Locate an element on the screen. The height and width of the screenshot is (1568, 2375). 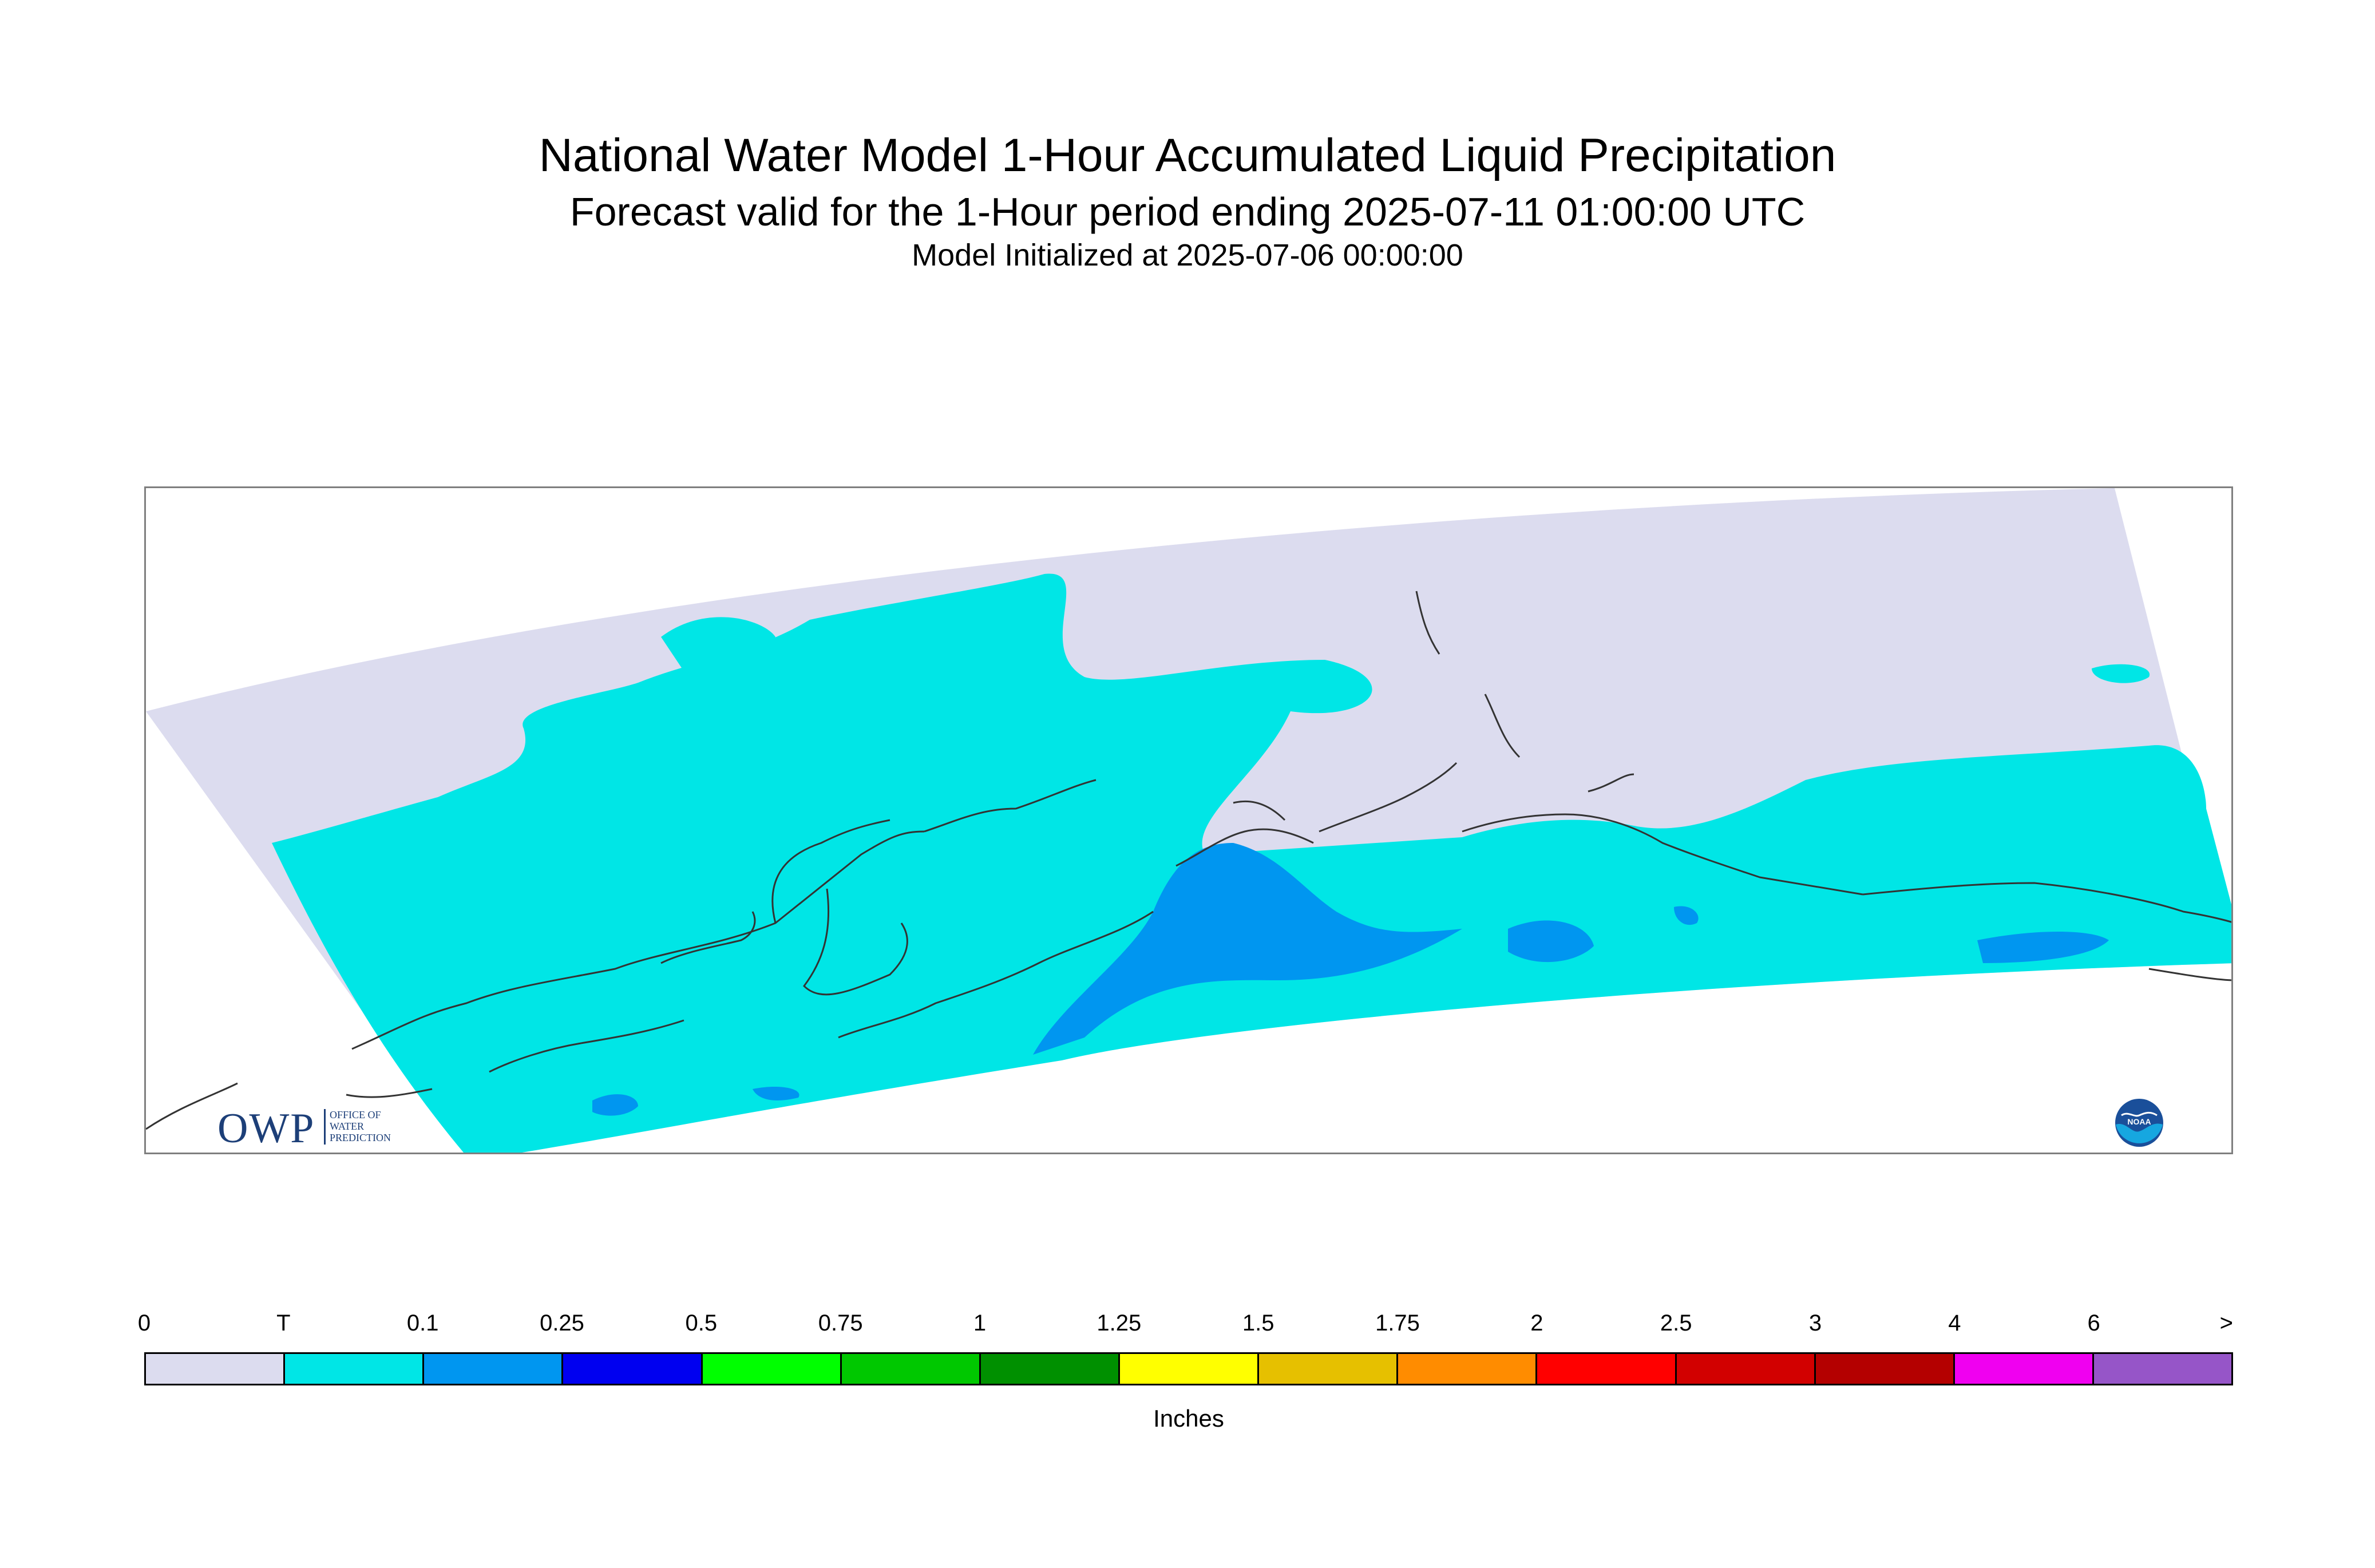
noaa-logo-text: NOAA is located at coordinates (2139, 1121).